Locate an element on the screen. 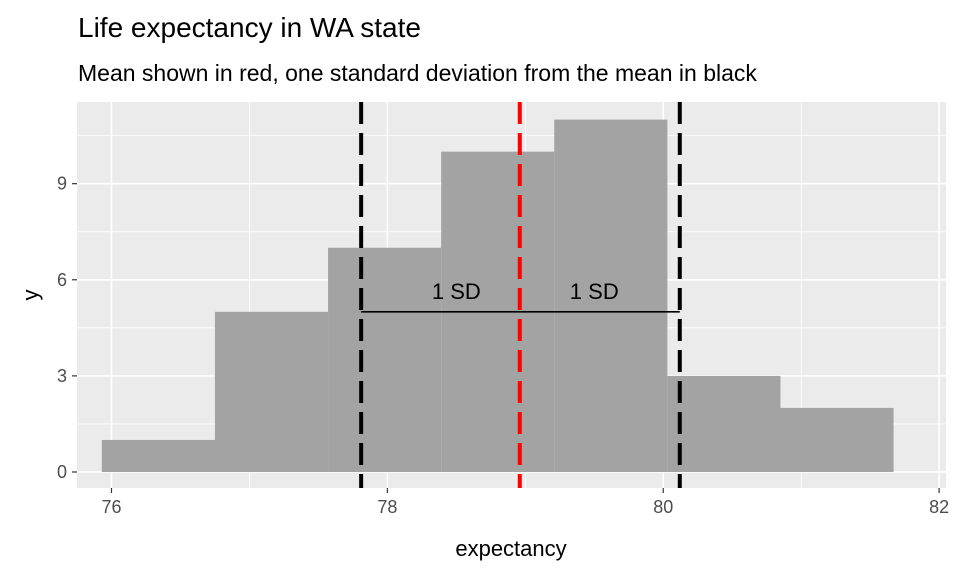  x-tick-label: 82 is located at coordinates (939, 507).